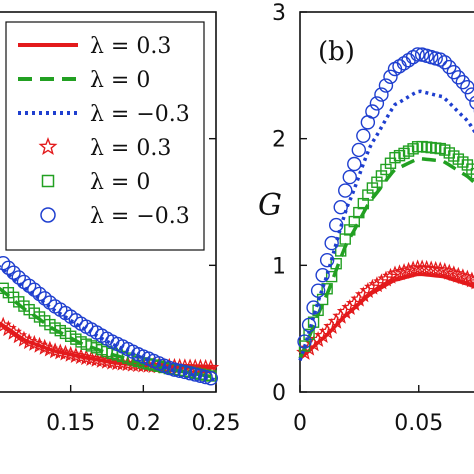 This screenshot has height=474, width=474. What do you see at coordinates (279, 140) in the screenshot?
I see `b-y-tick-label-2: 2` at bounding box center [279, 140].